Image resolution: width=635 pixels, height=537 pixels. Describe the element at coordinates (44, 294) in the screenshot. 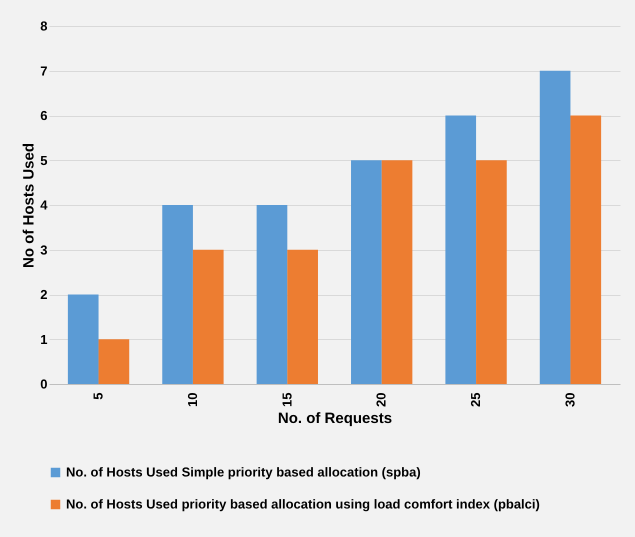

I see `y-tick-label: 2` at that location.